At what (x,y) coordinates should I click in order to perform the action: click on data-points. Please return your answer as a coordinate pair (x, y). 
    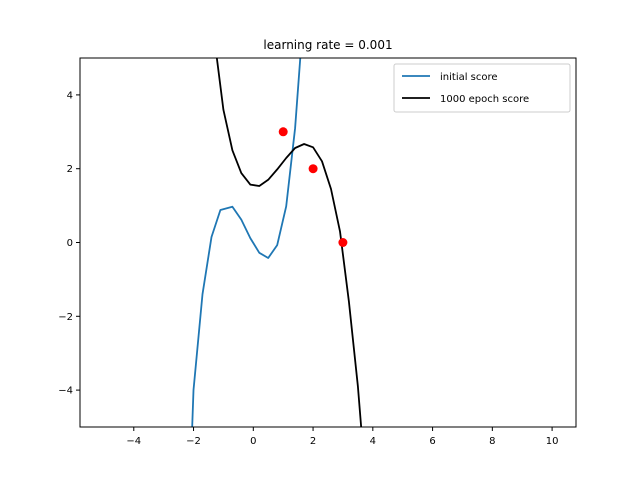
    Looking at the image, I should click on (313, 187).